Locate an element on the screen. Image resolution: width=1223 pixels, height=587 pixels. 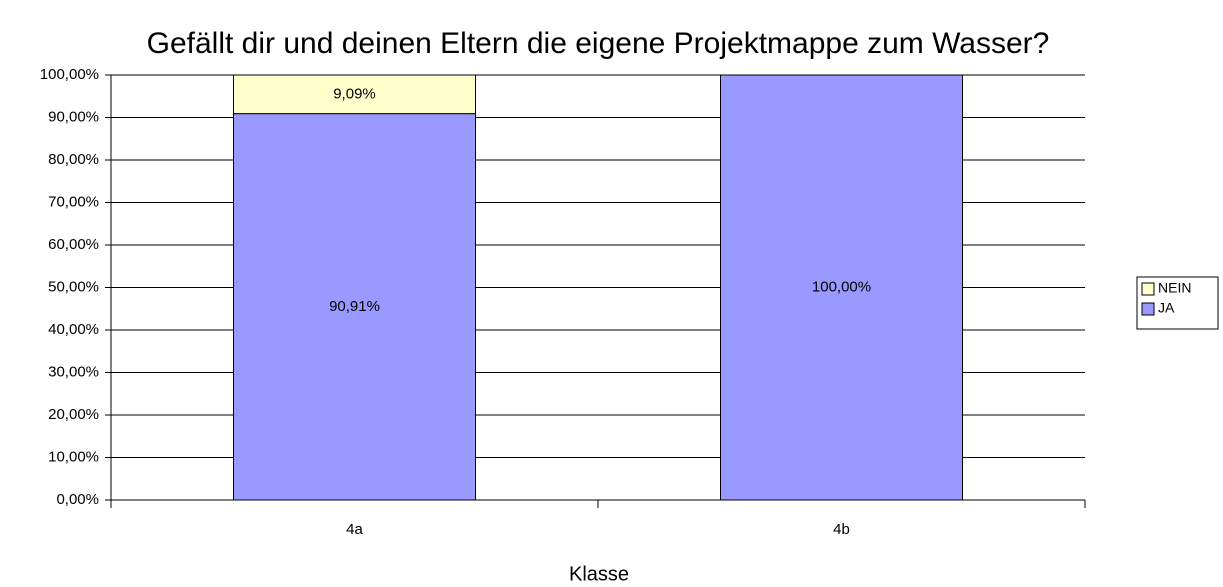
y-tick-label: 100,00% is located at coordinates (69, 74).